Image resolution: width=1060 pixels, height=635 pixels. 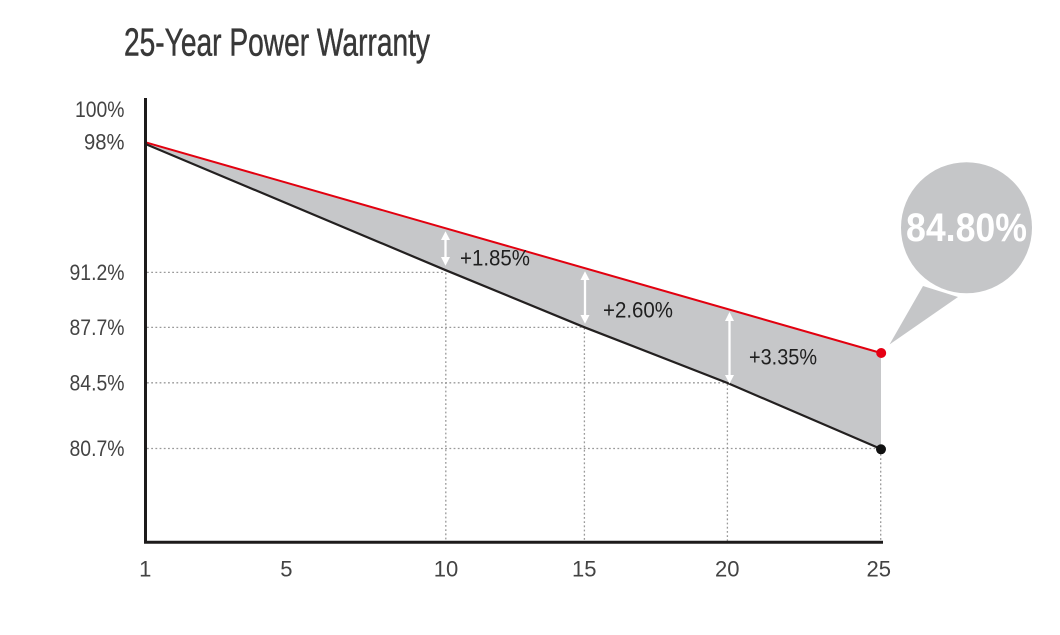 I want to click on svg-text: 84.80%, so click(x=966, y=228).